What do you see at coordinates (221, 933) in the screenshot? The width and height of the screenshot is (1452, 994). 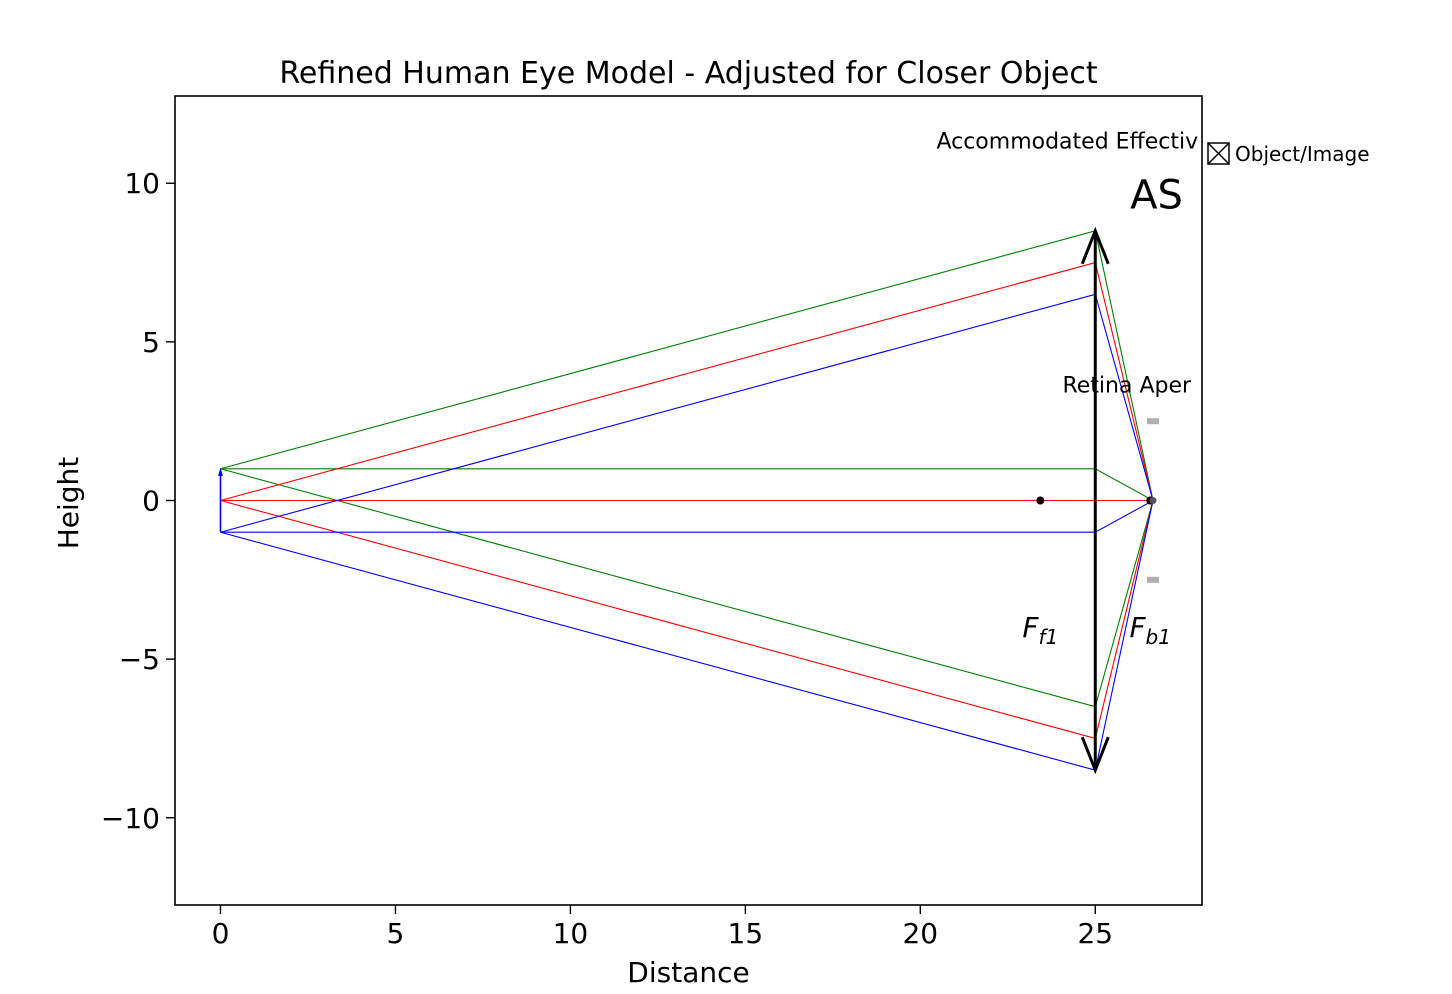 I see `x-tick-label-0: 0` at bounding box center [221, 933].